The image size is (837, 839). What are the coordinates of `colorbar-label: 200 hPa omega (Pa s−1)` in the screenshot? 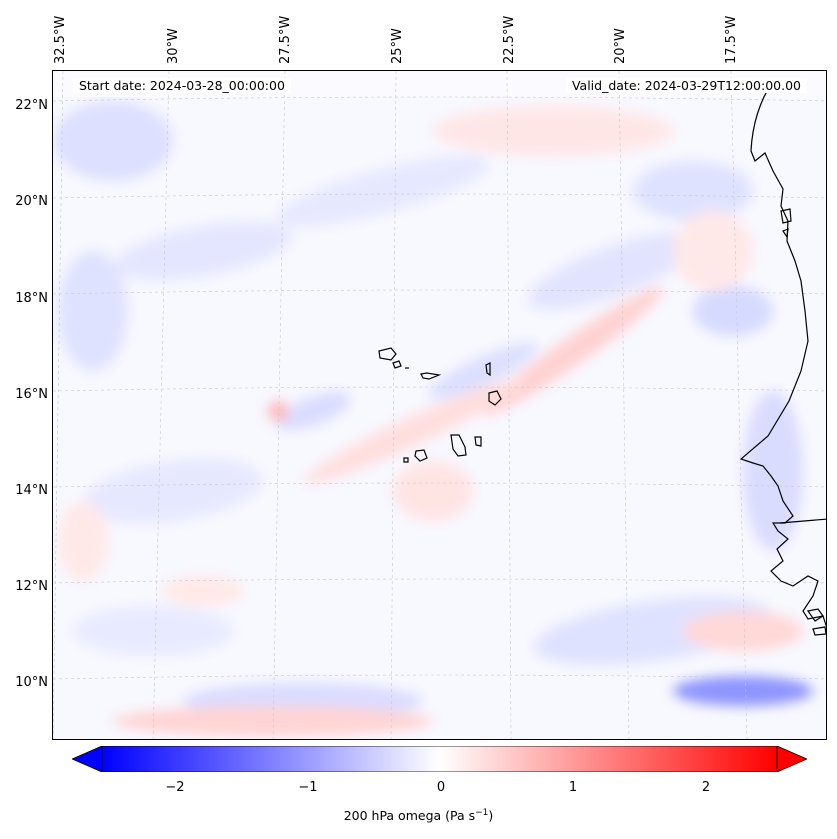 It's located at (418, 815).